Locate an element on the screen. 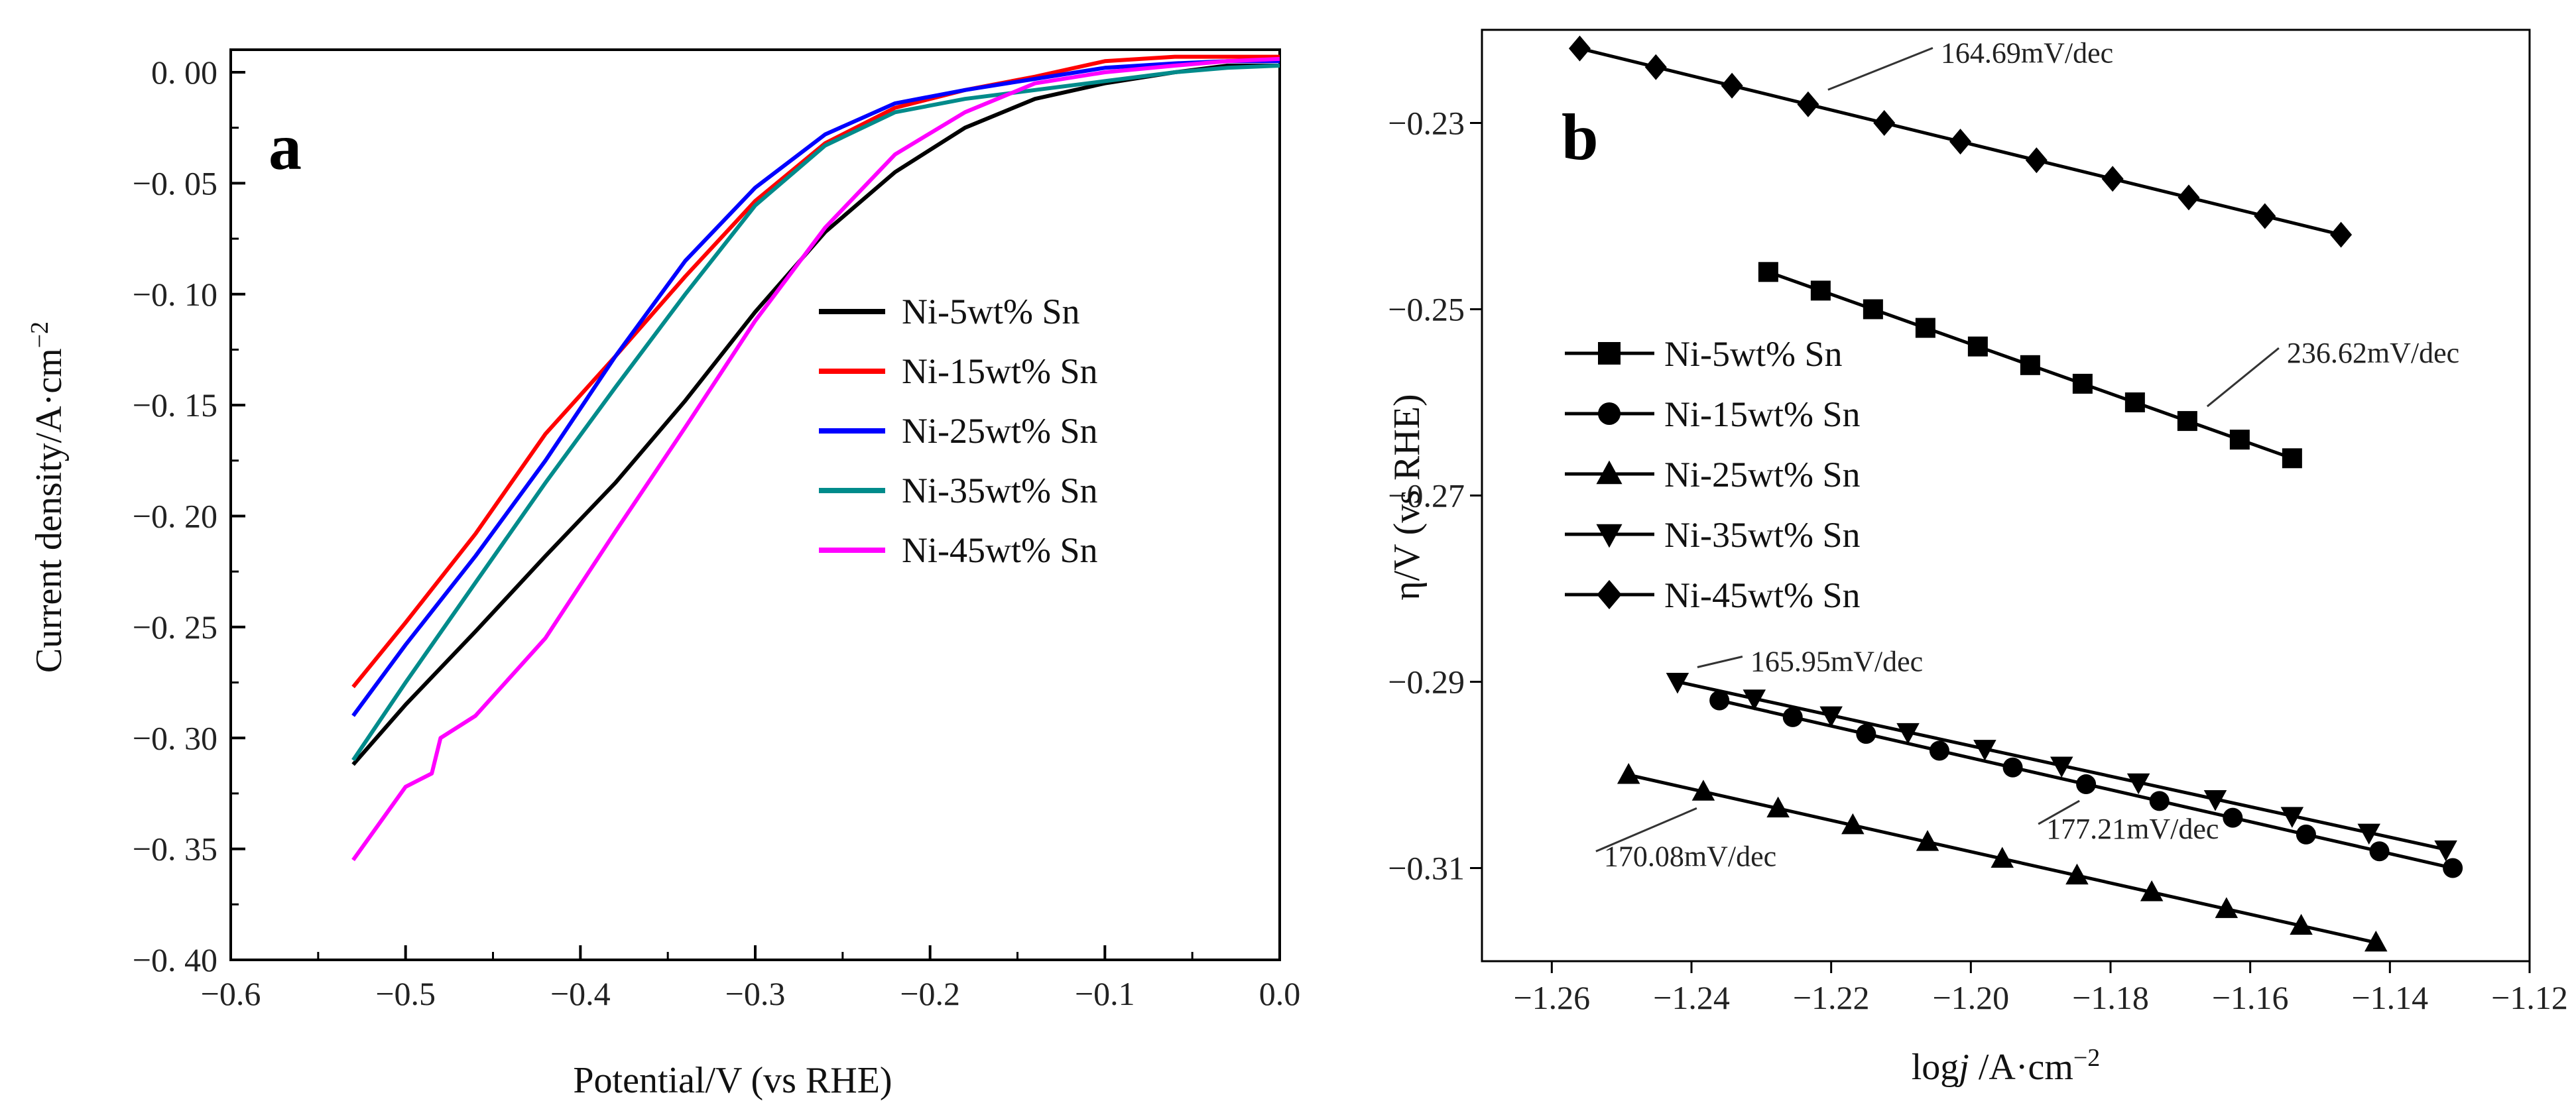  panel-a-x-tick-label: 0.0 is located at coordinates (1280, 993).